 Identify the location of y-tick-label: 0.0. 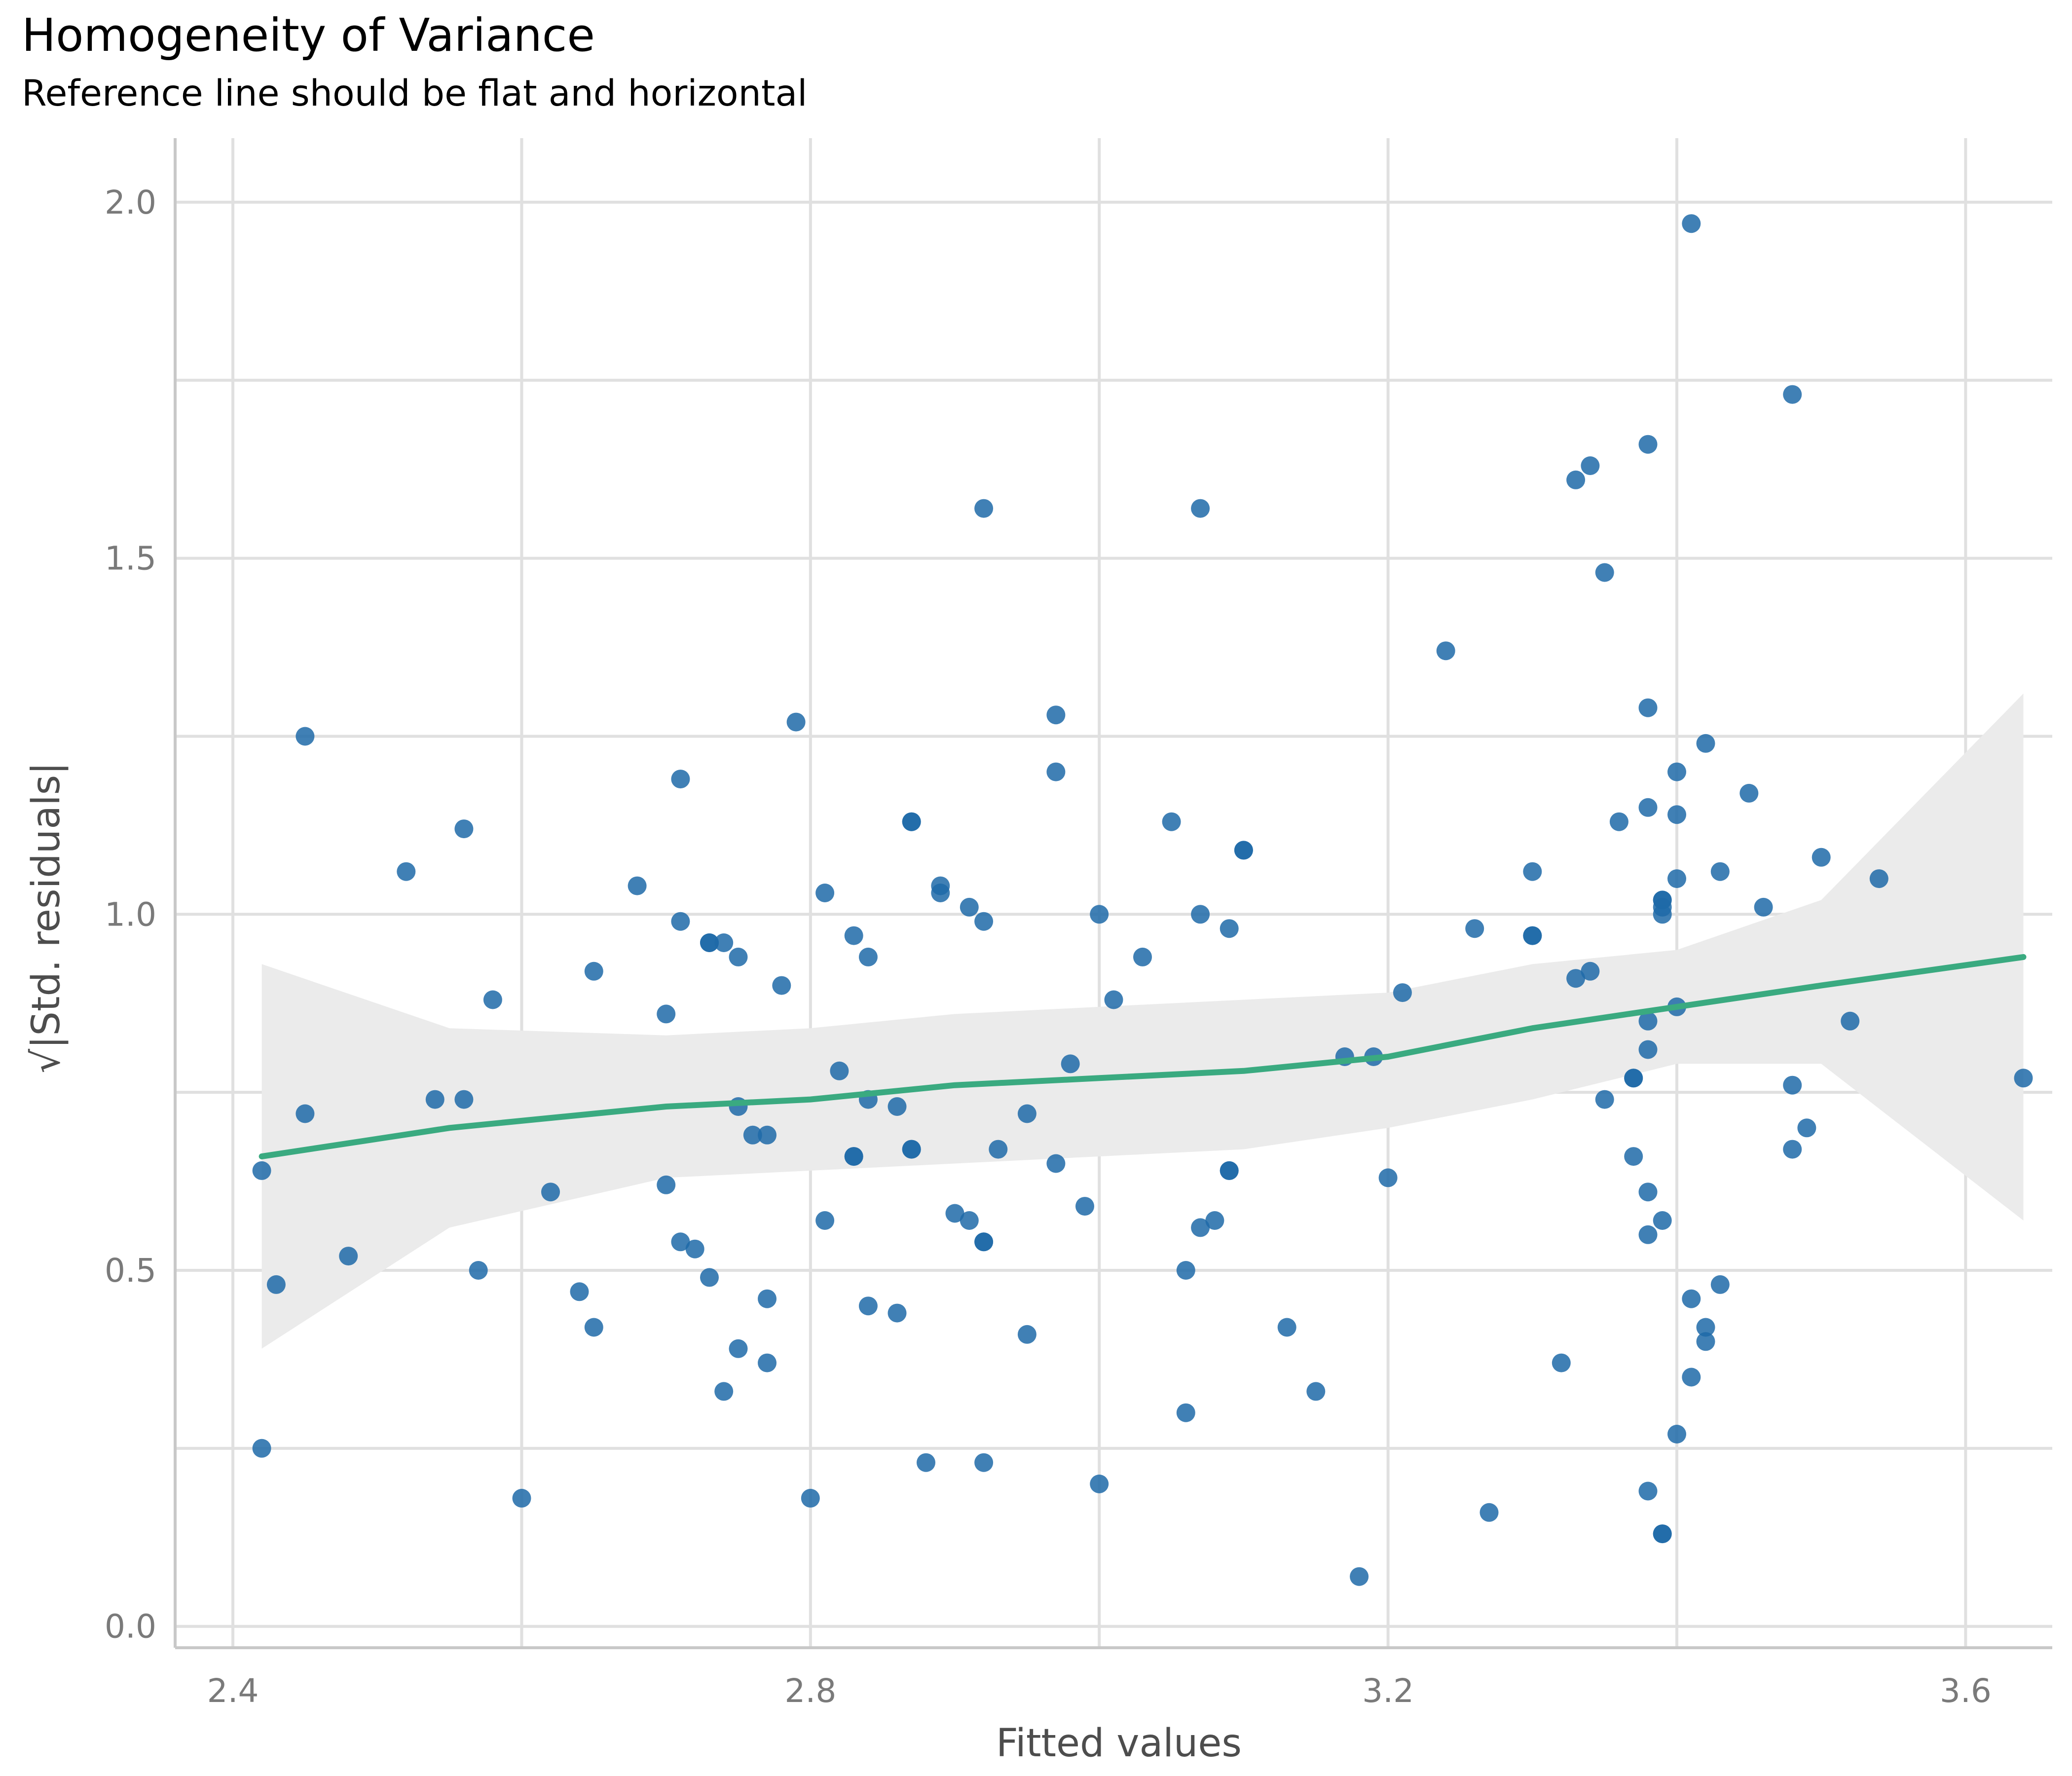
(130, 1627).